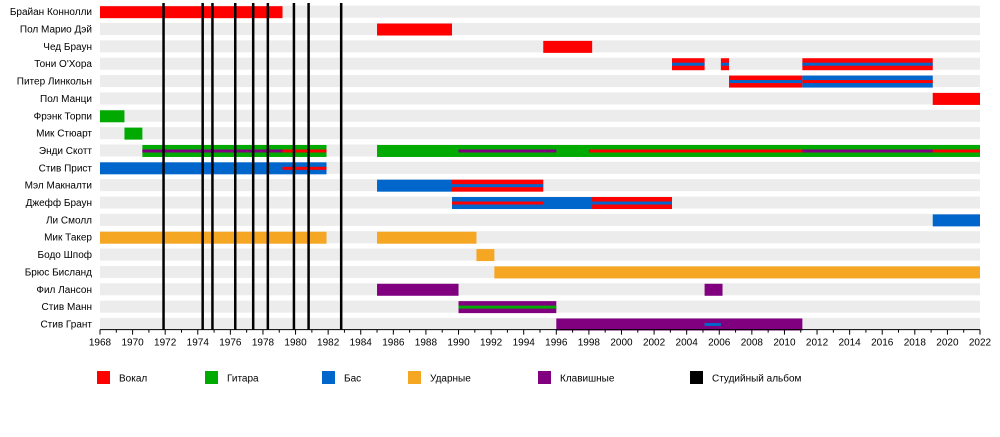 Image resolution: width=1000 pixels, height=437 pixels. What do you see at coordinates (752, 343) in the screenshot?
I see `tick-label-2008: 2008` at bounding box center [752, 343].